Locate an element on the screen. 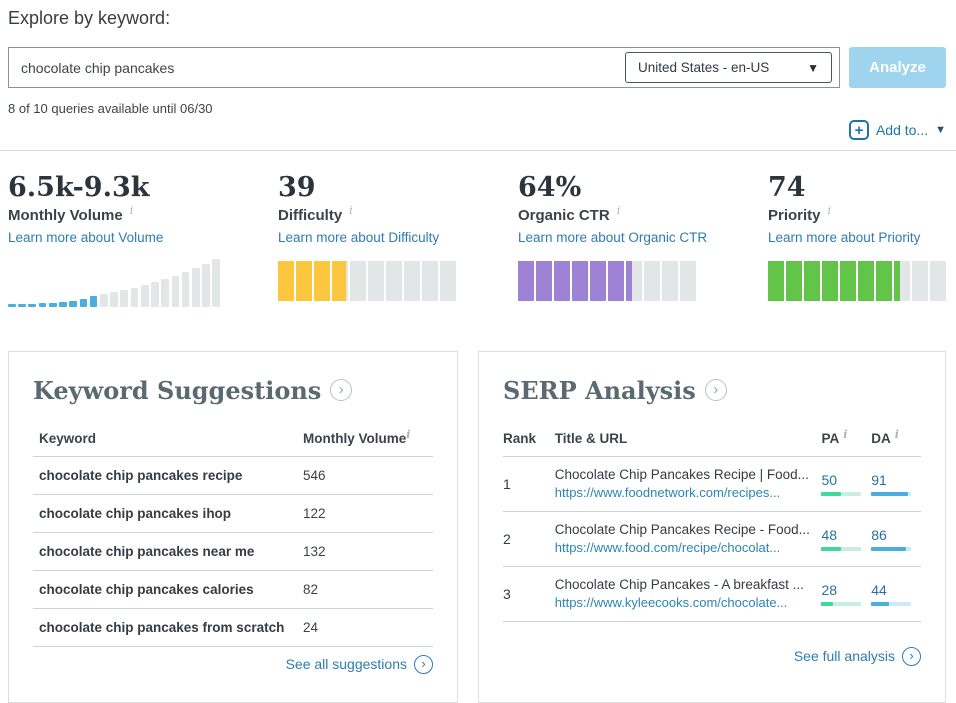  organic-ctr-value: 64% is located at coordinates (550, 187).